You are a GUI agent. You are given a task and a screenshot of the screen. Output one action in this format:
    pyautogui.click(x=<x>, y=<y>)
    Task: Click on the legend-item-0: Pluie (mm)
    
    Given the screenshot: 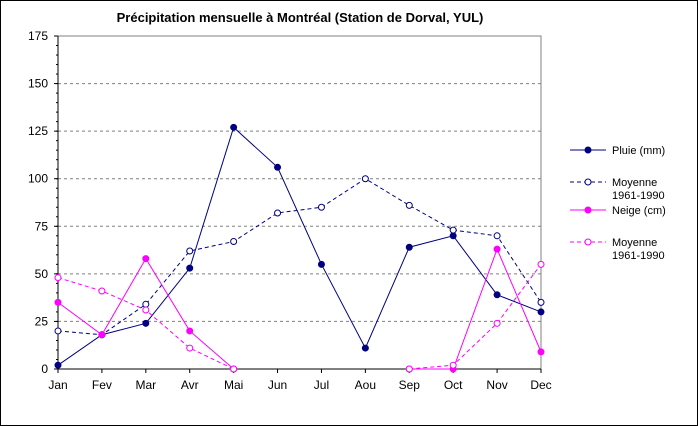 What is the action you would take?
    pyautogui.click(x=617, y=151)
    